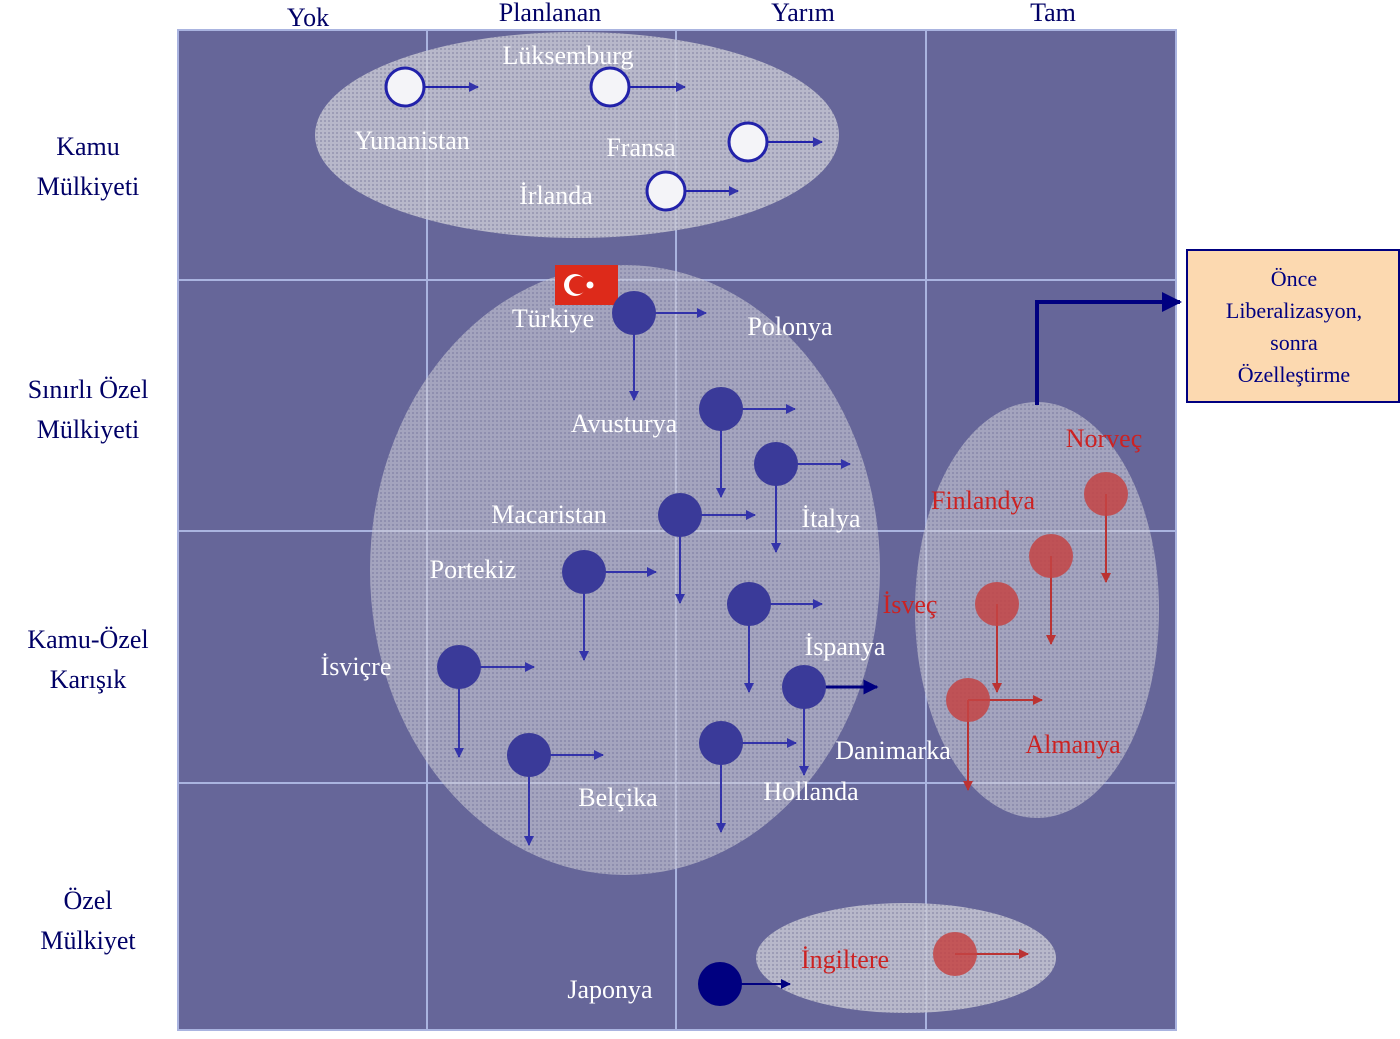 This screenshot has width=1400, height=1039. I want to click on row-label: Kamu, so click(88, 146).